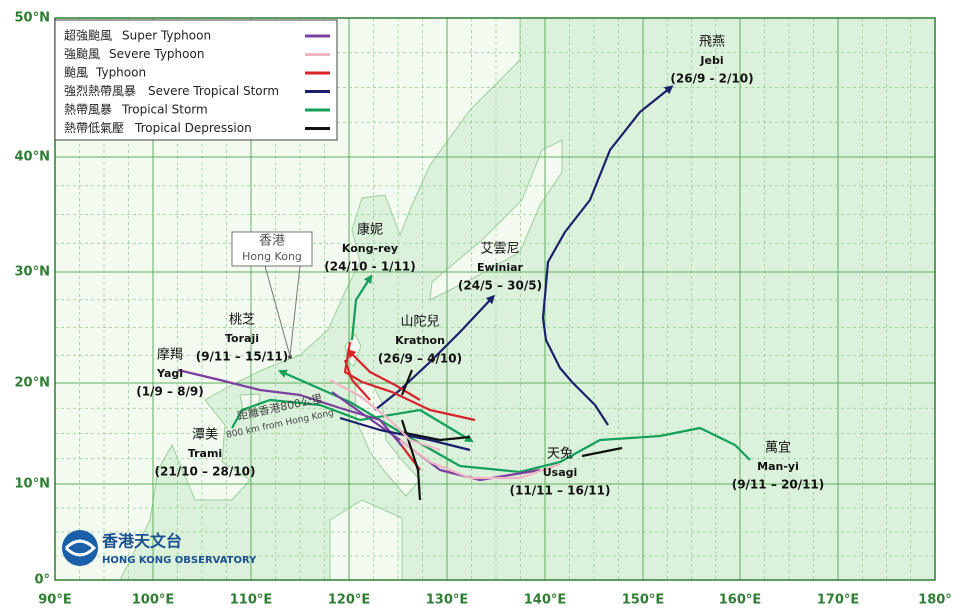 This screenshot has height=613, width=960. Describe the element at coordinates (643, 600) in the screenshot. I see `lon-label: 150°E` at that location.